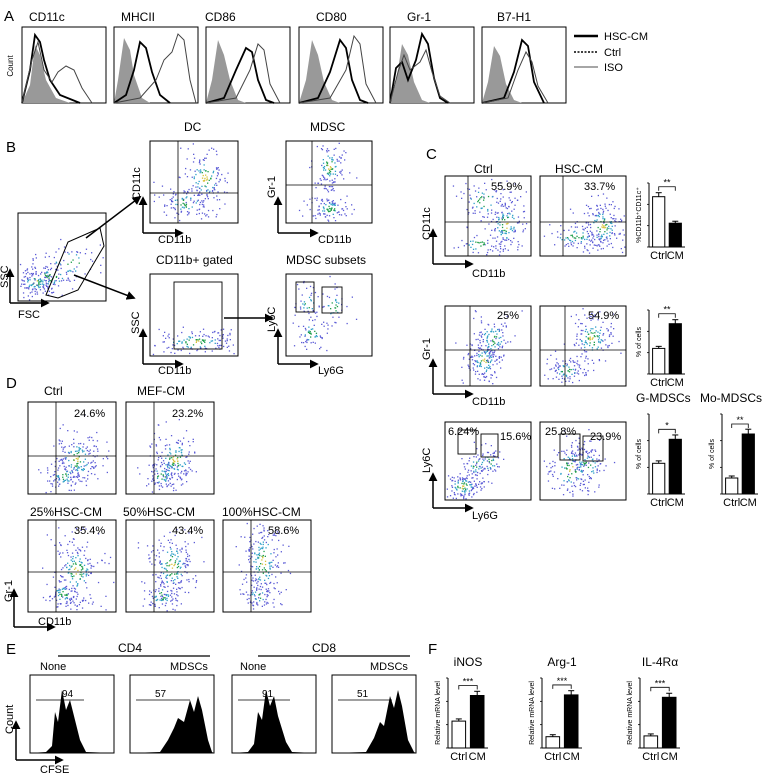 This screenshot has height=778, width=774. What do you see at coordinates (328, 182) in the screenshot?
I see `mdsc-scatter-density` at bounding box center [328, 182].